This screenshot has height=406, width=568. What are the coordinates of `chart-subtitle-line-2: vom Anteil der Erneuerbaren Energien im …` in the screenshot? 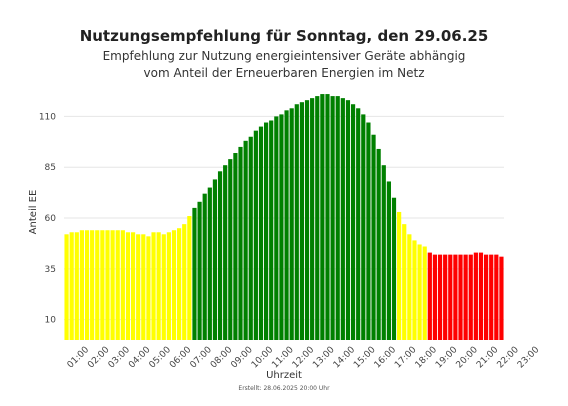 It's located at (284, 73).